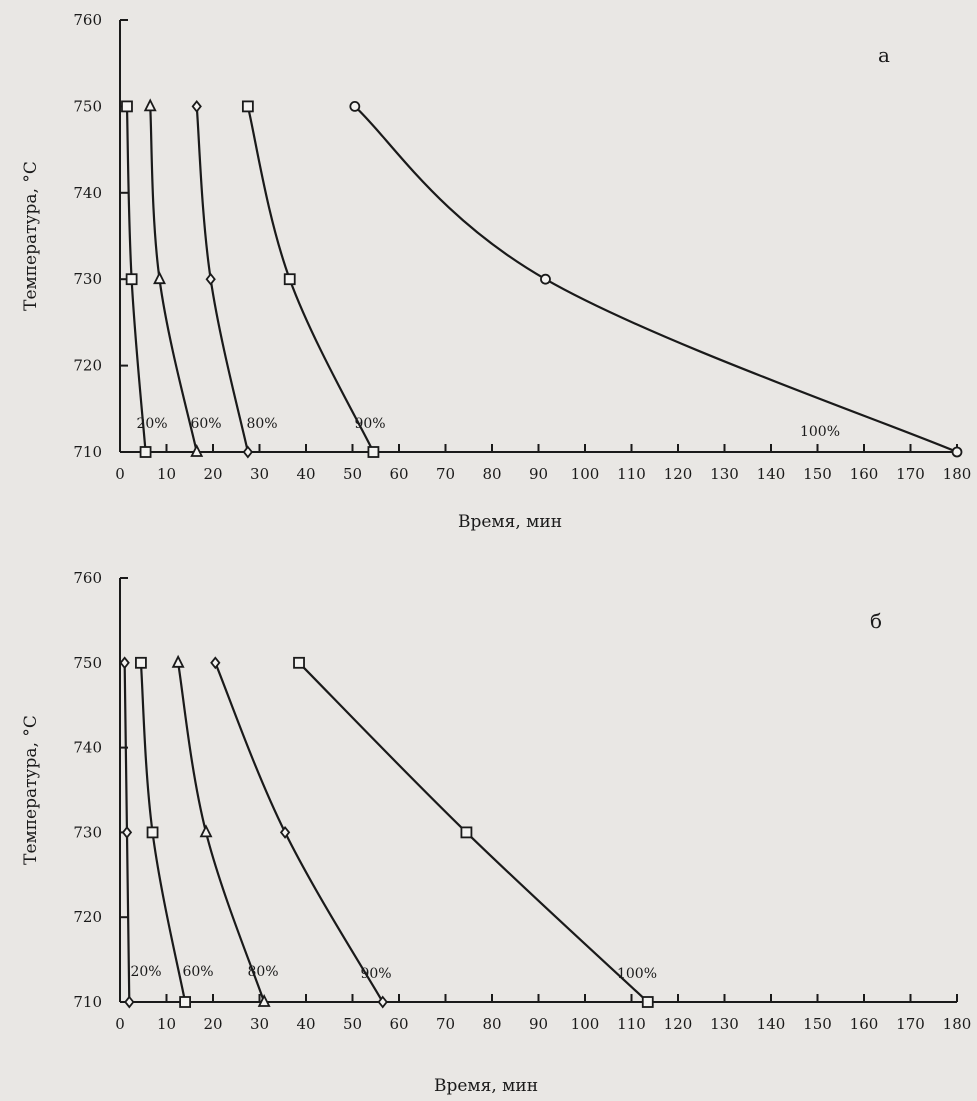 Image resolution: width=977 pixels, height=1101 pixels. I want to click on y-tick-label: 730, so click(87, 832).